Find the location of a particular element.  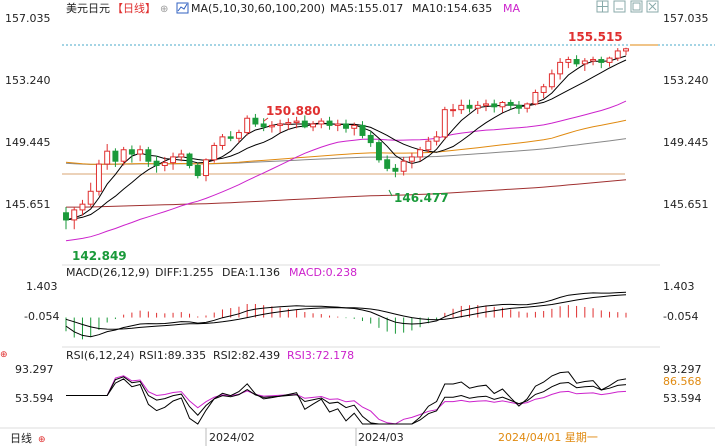

y-tick-left-0: 157.035 is located at coordinates (28, 18).